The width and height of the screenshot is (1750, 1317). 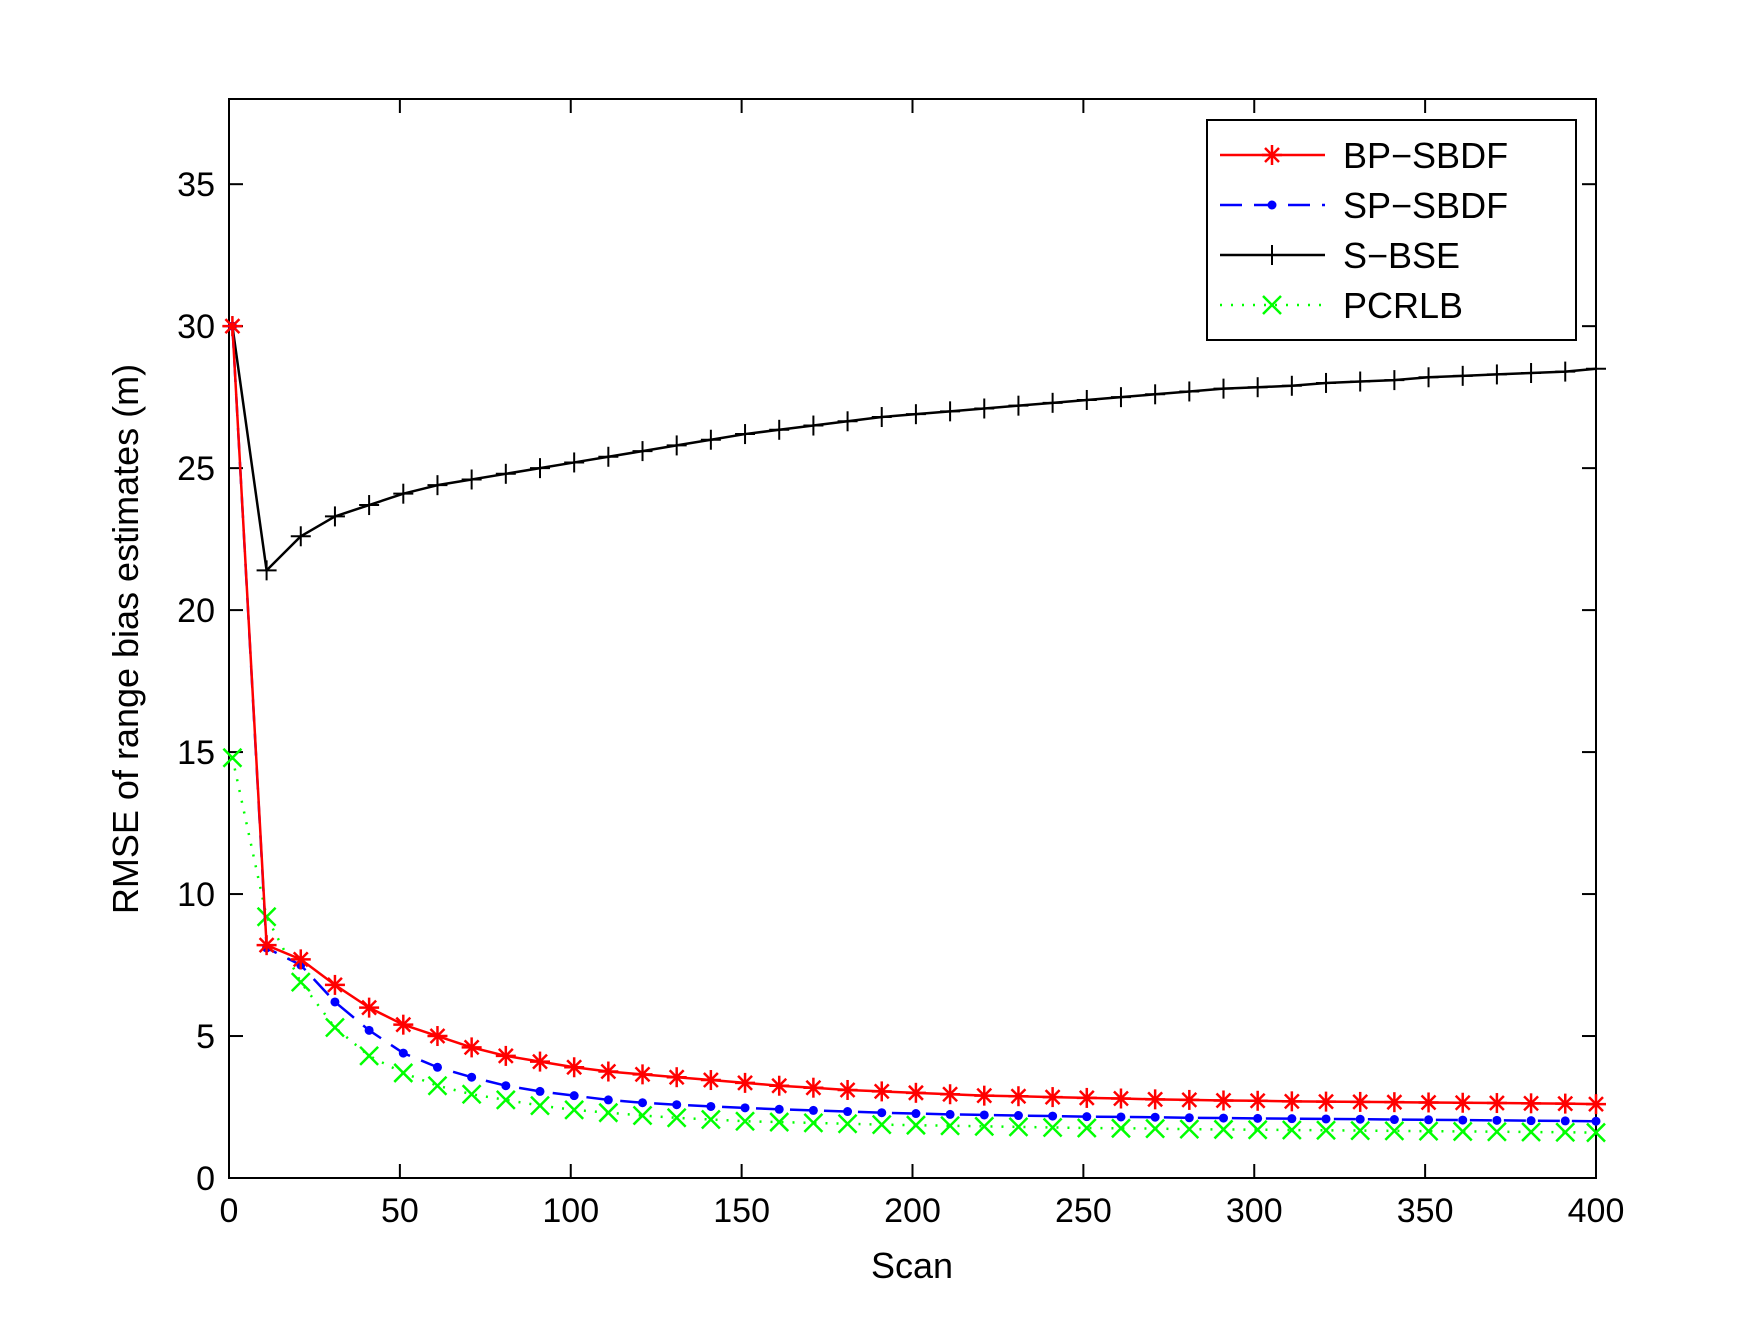 I want to click on y-tick-label: 25, so click(x=196, y=469).